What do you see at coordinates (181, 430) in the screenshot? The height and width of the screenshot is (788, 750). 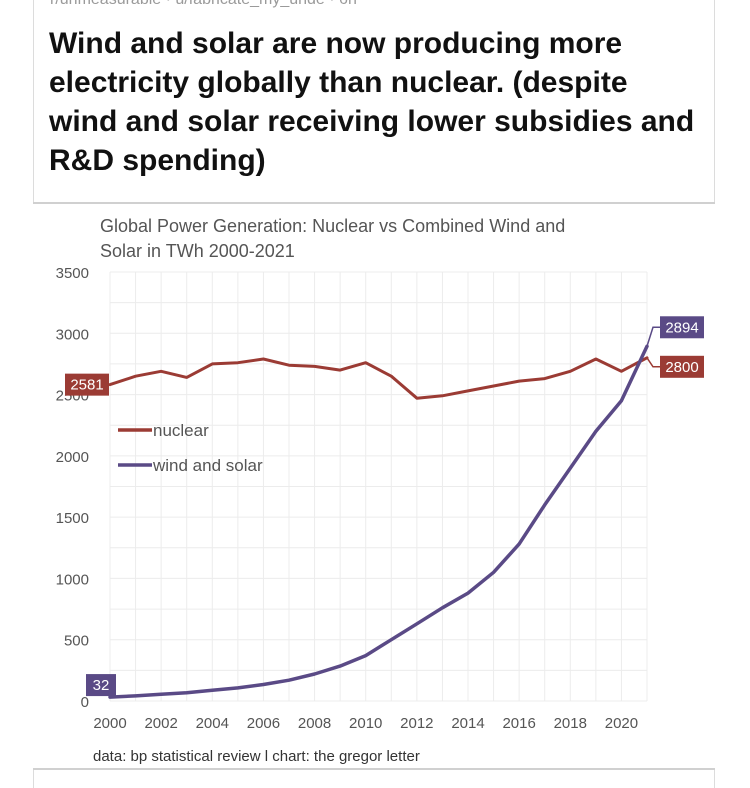 I see `legend-label: nuclear` at bounding box center [181, 430].